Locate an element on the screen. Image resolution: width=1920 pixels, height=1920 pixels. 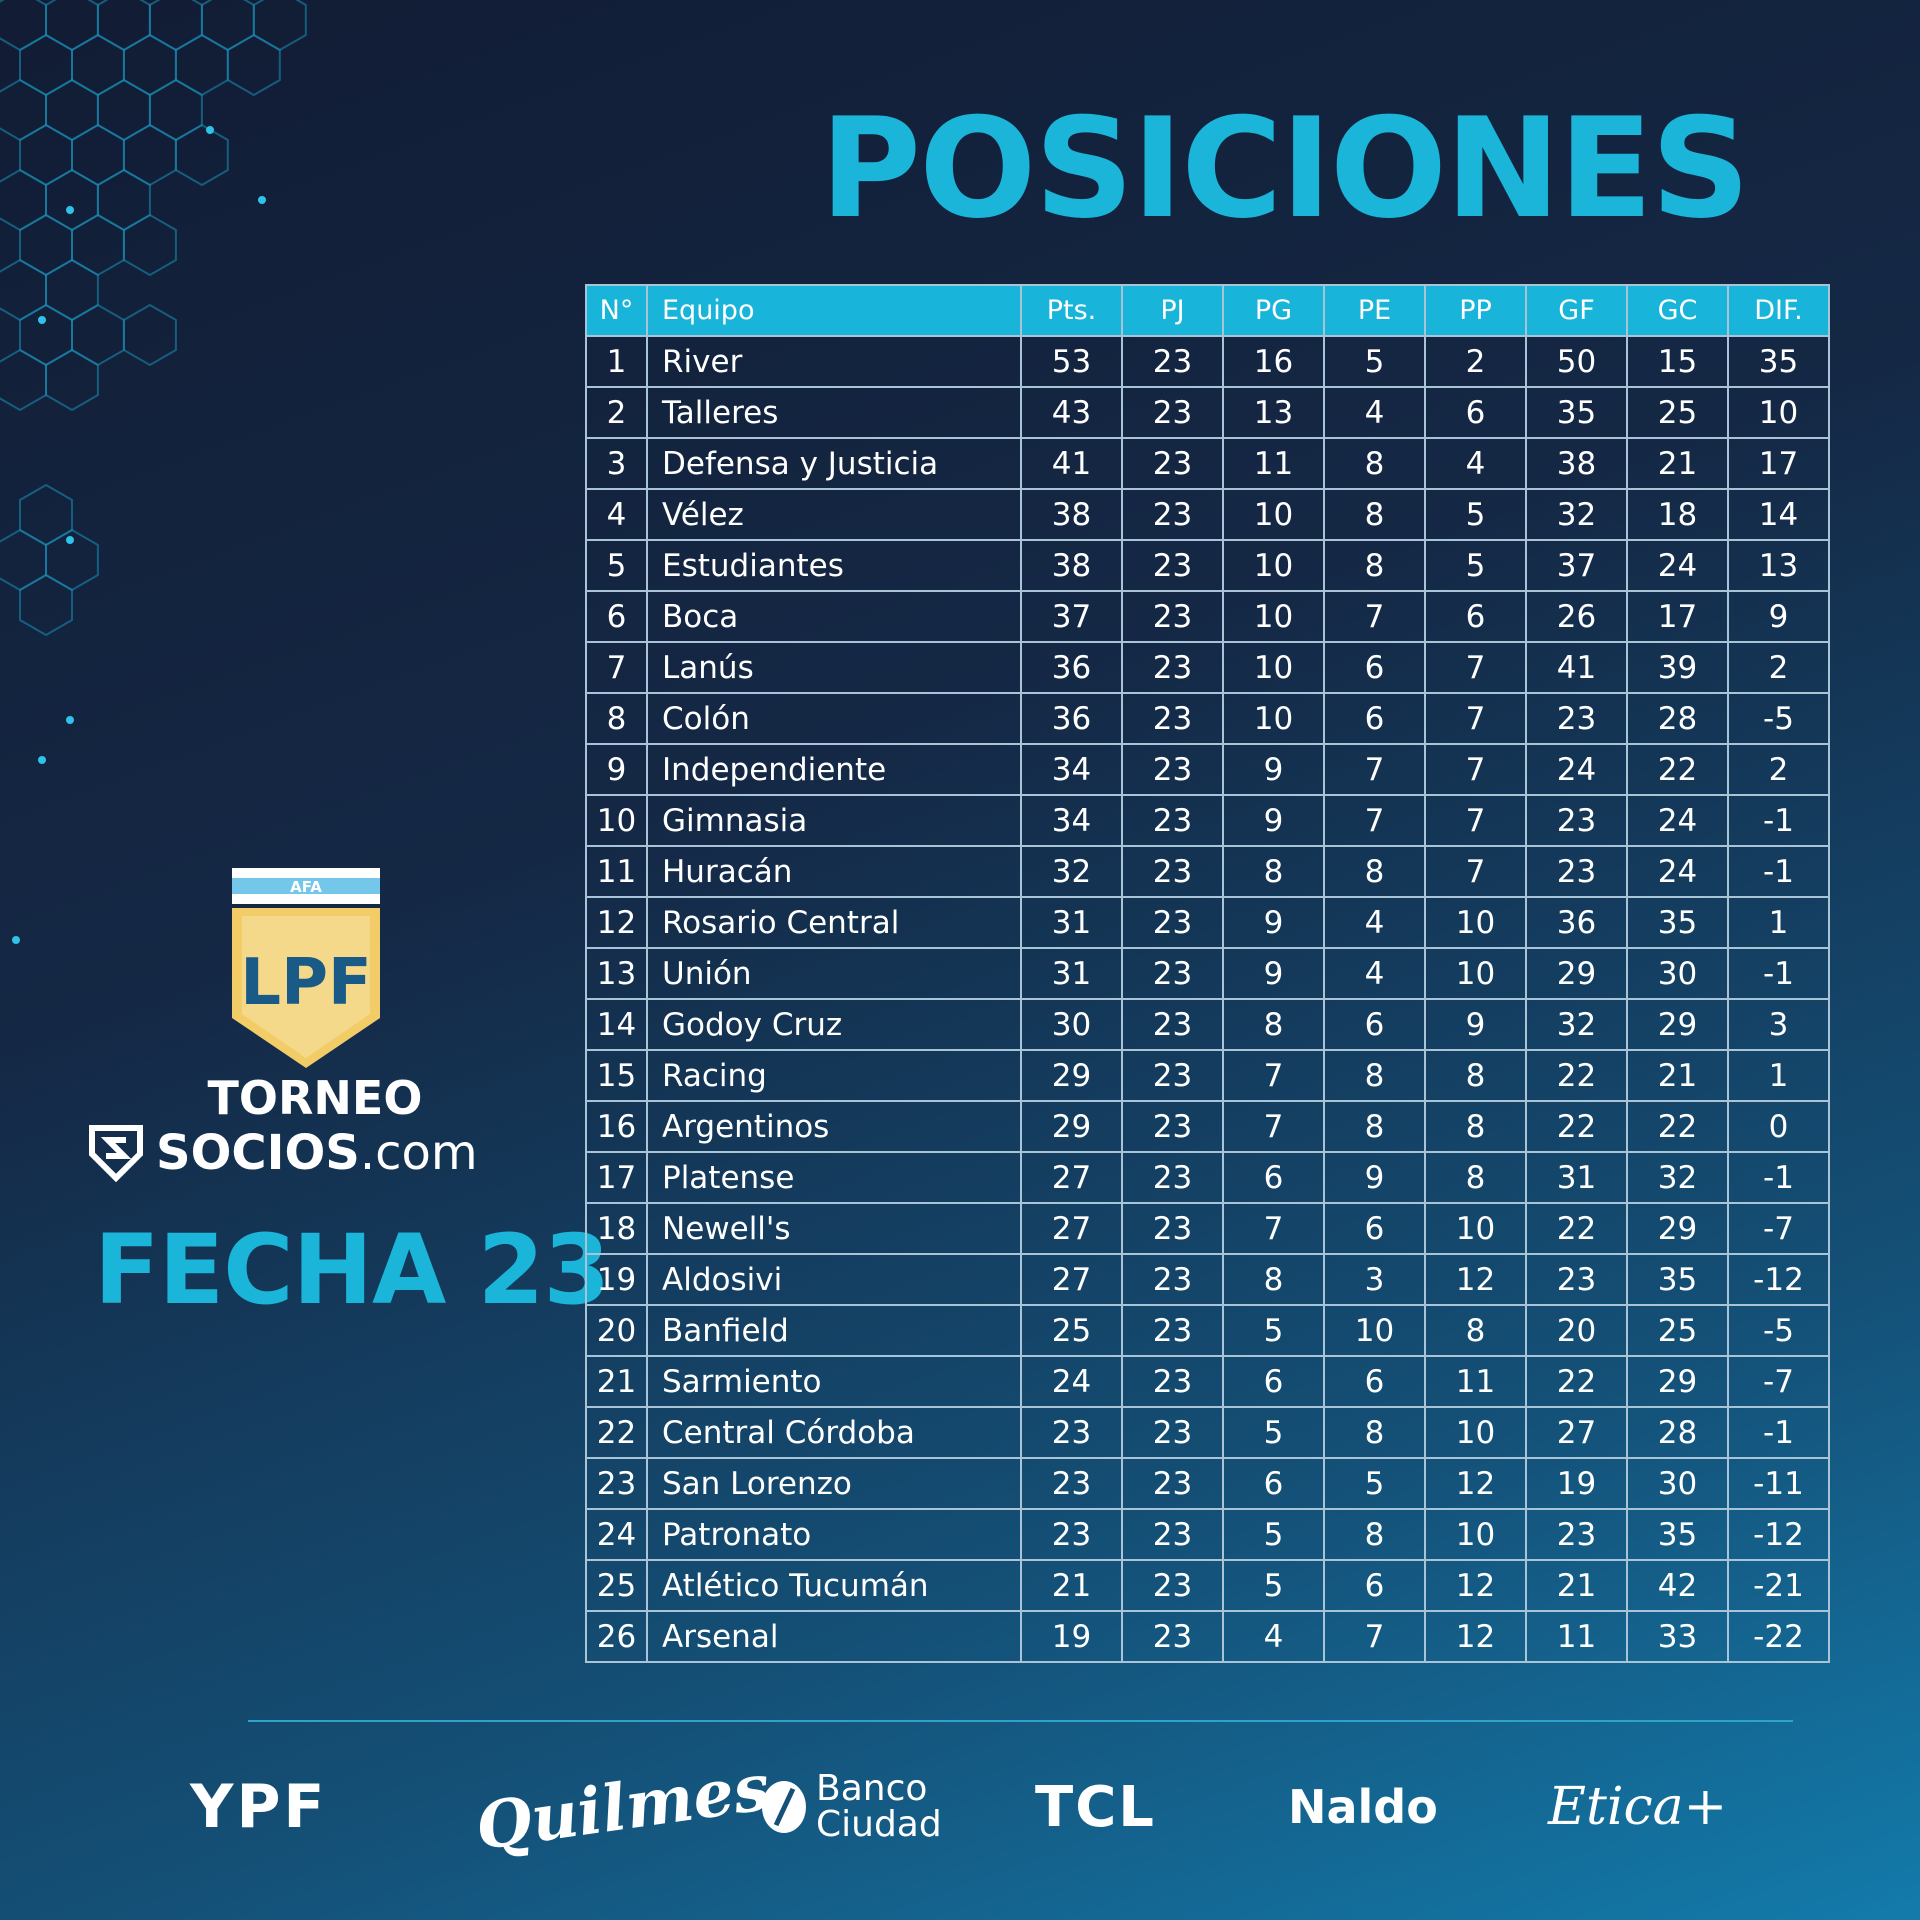
cell-position: 15 is located at coordinates (616, 1075).